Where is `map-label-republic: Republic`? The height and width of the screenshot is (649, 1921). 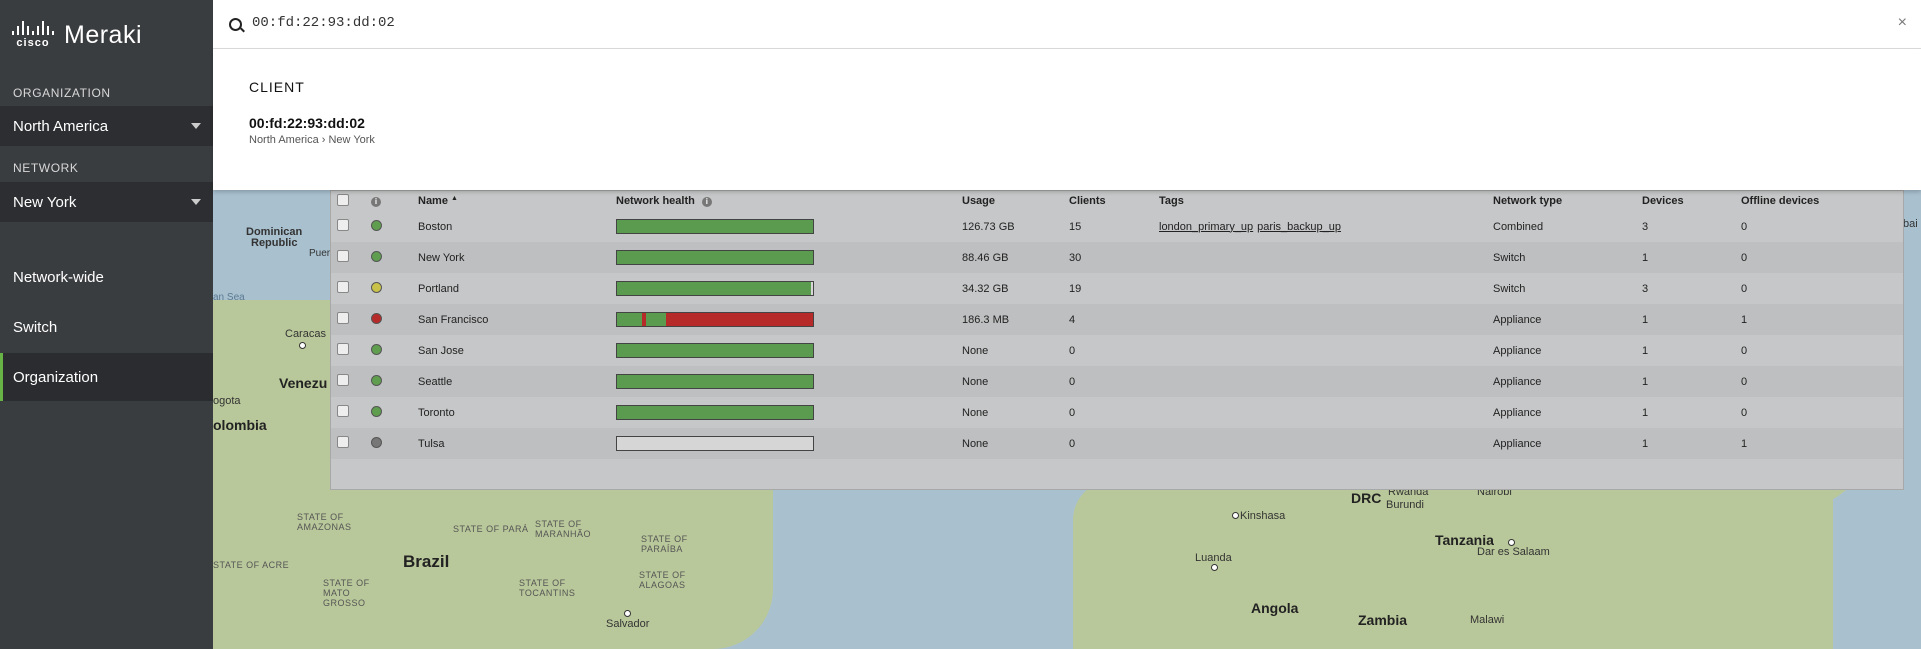
map-label-republic: Republic is located at coordinates (274, 243).